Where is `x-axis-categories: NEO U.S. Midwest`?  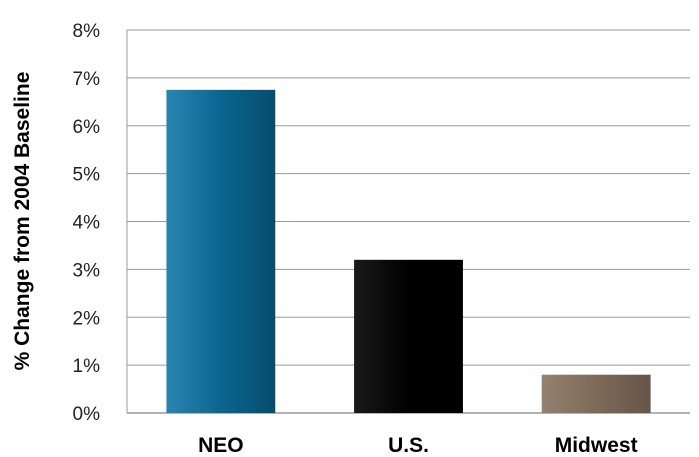
x-axis-categories: NEO U.S. Midwest is located at coordinates (418, 445).